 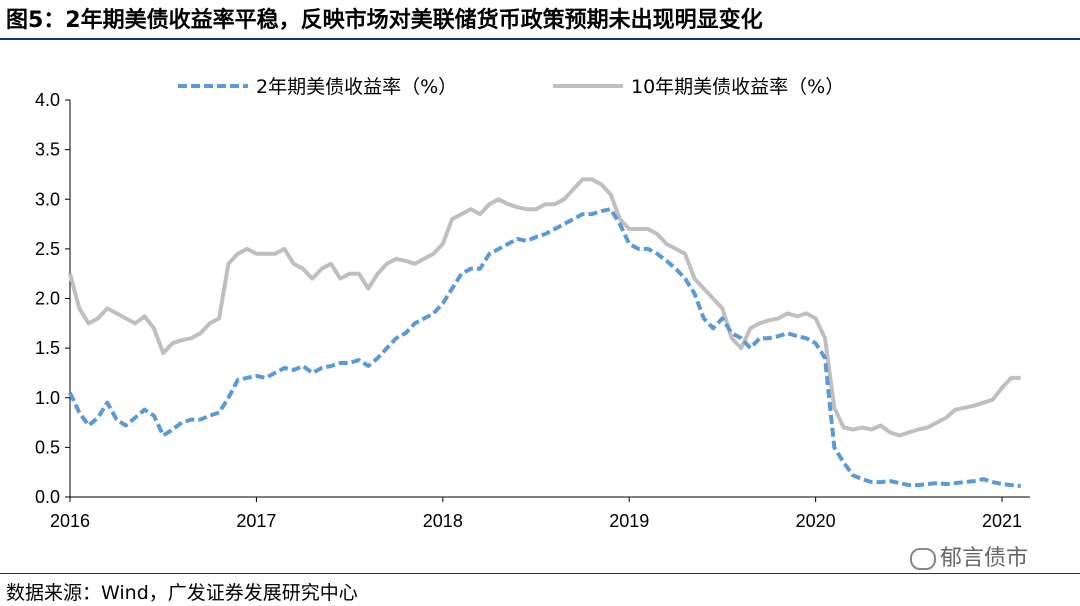 What do you see at coordinates (356, 87) in the screenshot?
I see `legend-label-2y: 2年期美债收益率（%）` at bounding box center [356, 87].